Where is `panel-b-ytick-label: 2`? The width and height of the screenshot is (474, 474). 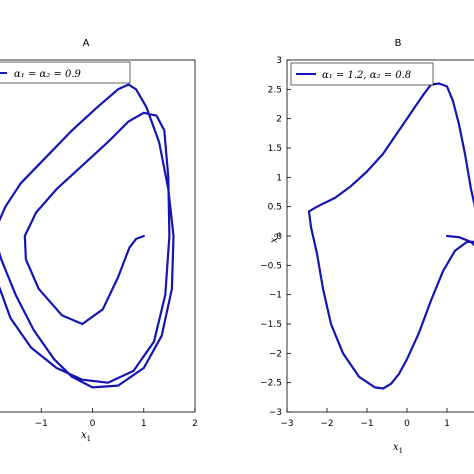
panel-b-ytick-label: 2 is located at coordinates (279, 120).